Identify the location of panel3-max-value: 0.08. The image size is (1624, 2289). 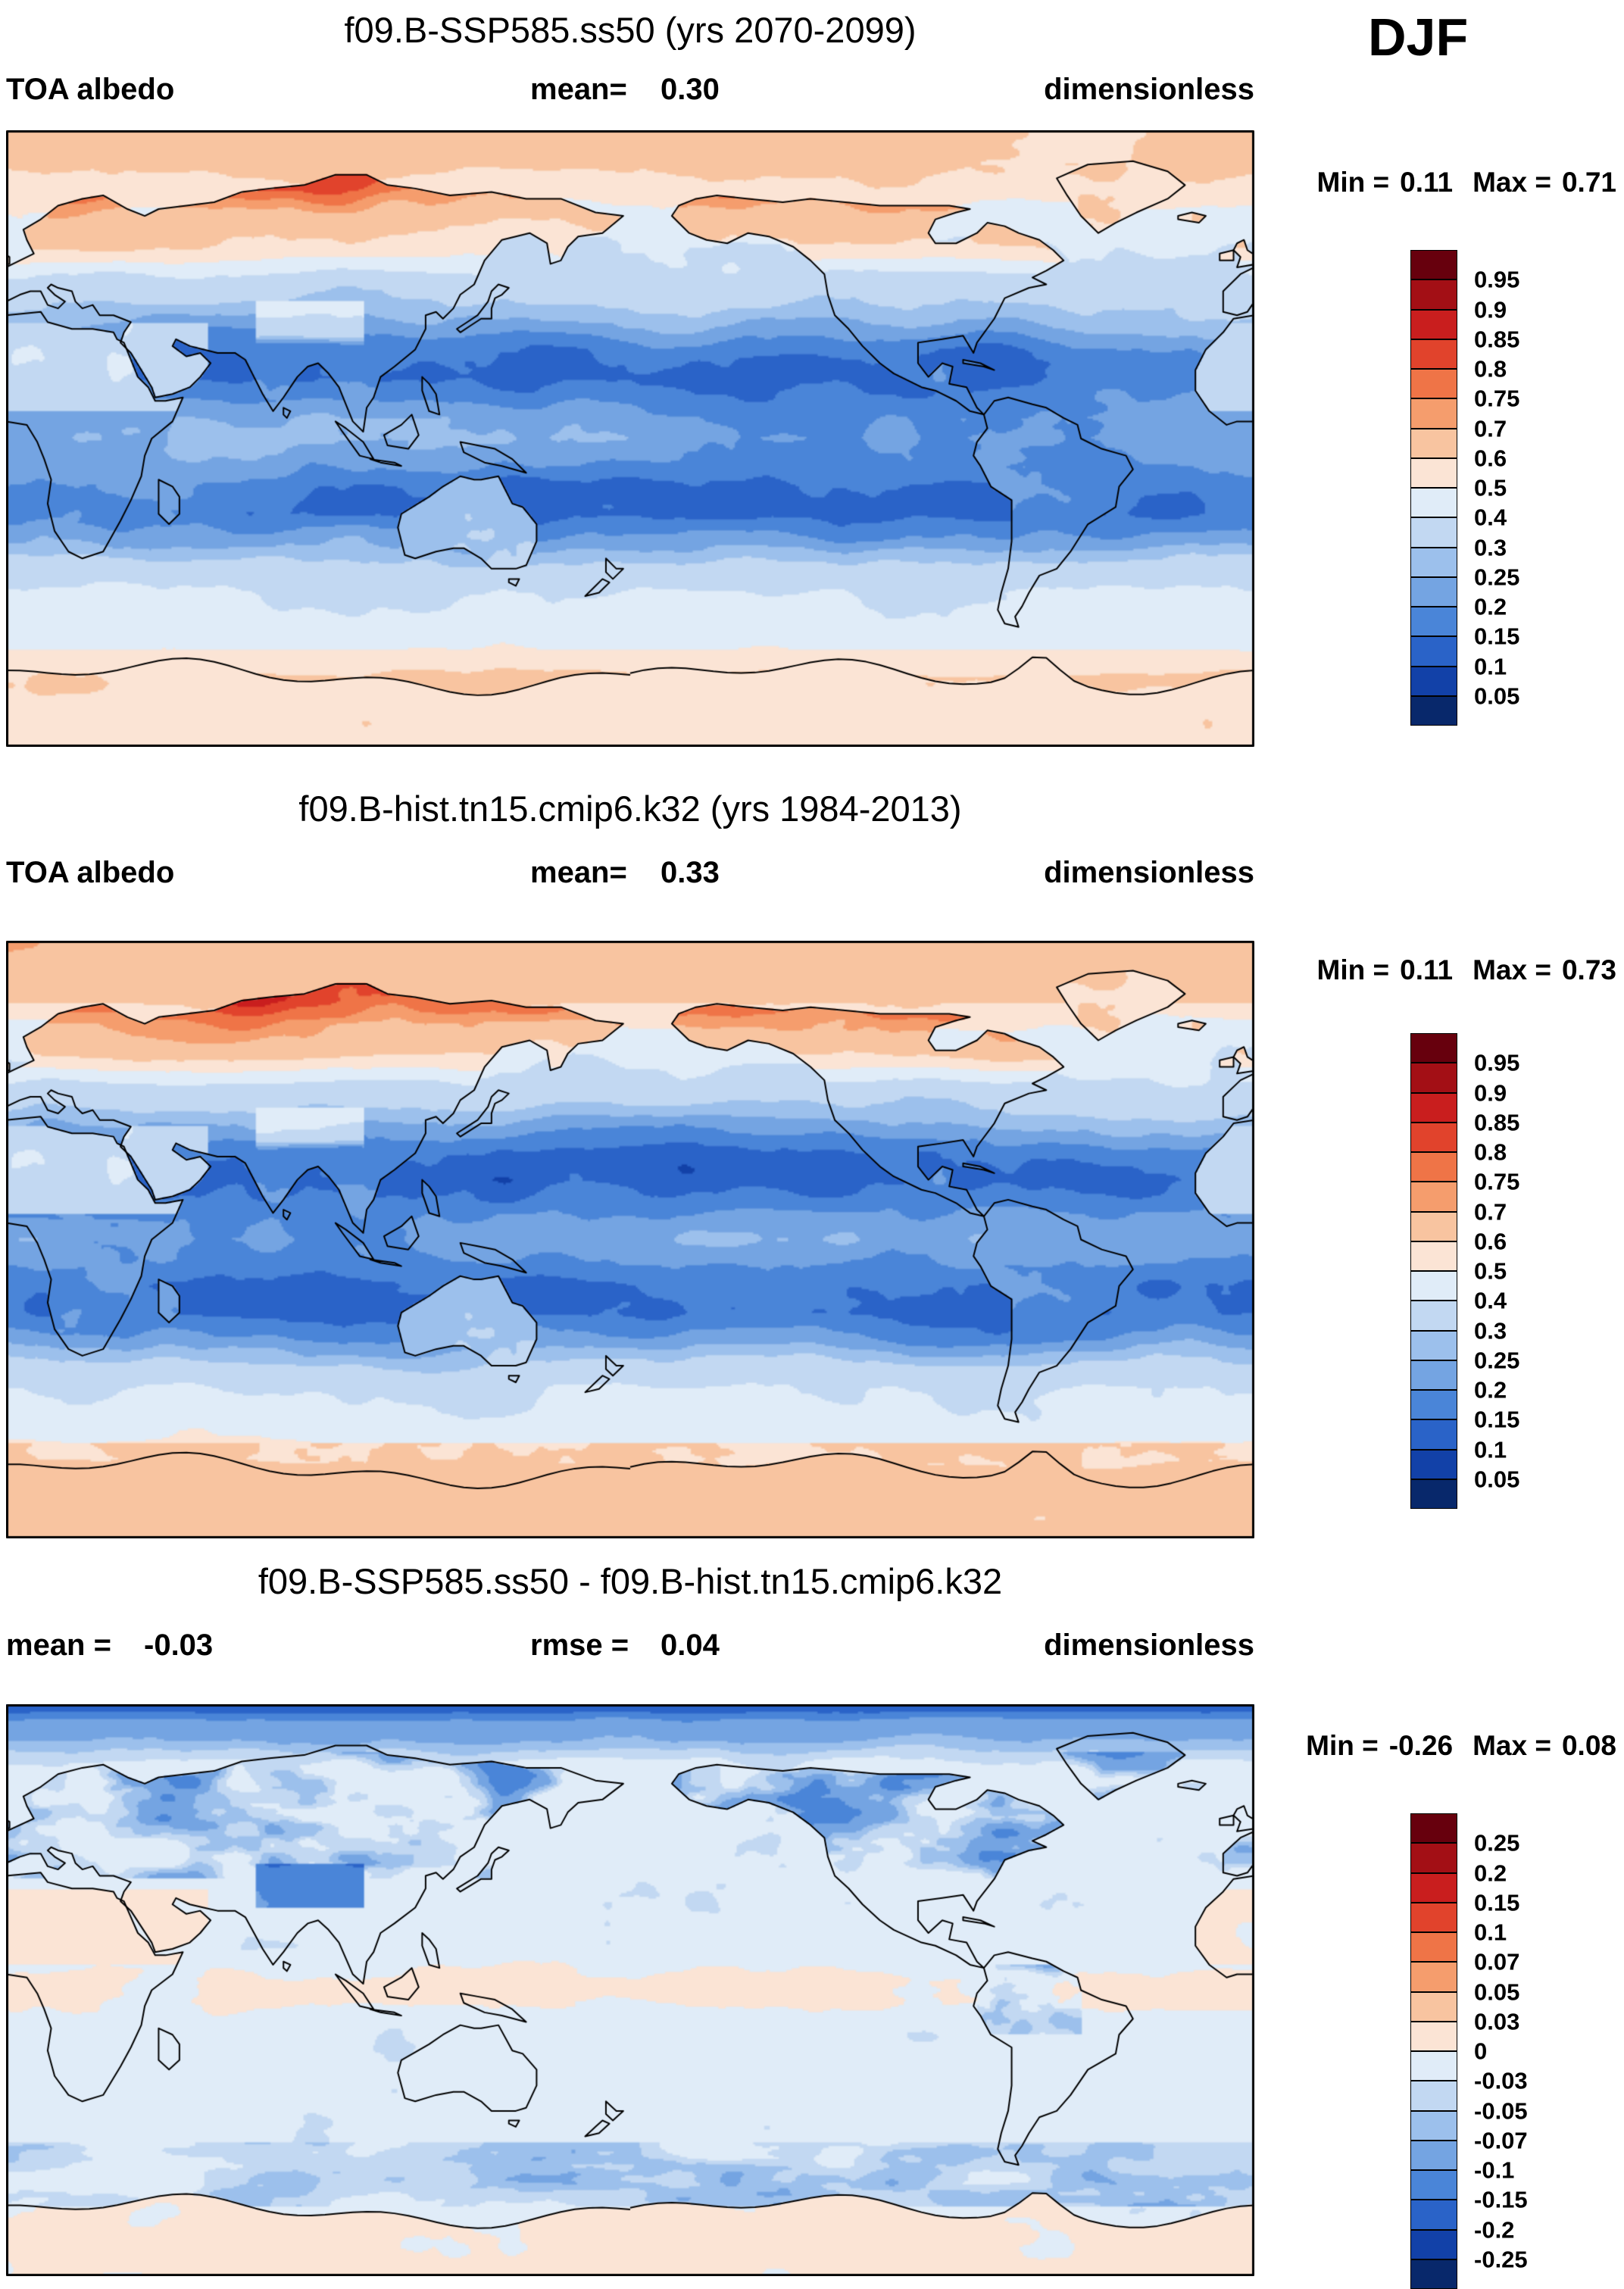
(1588, 1745).